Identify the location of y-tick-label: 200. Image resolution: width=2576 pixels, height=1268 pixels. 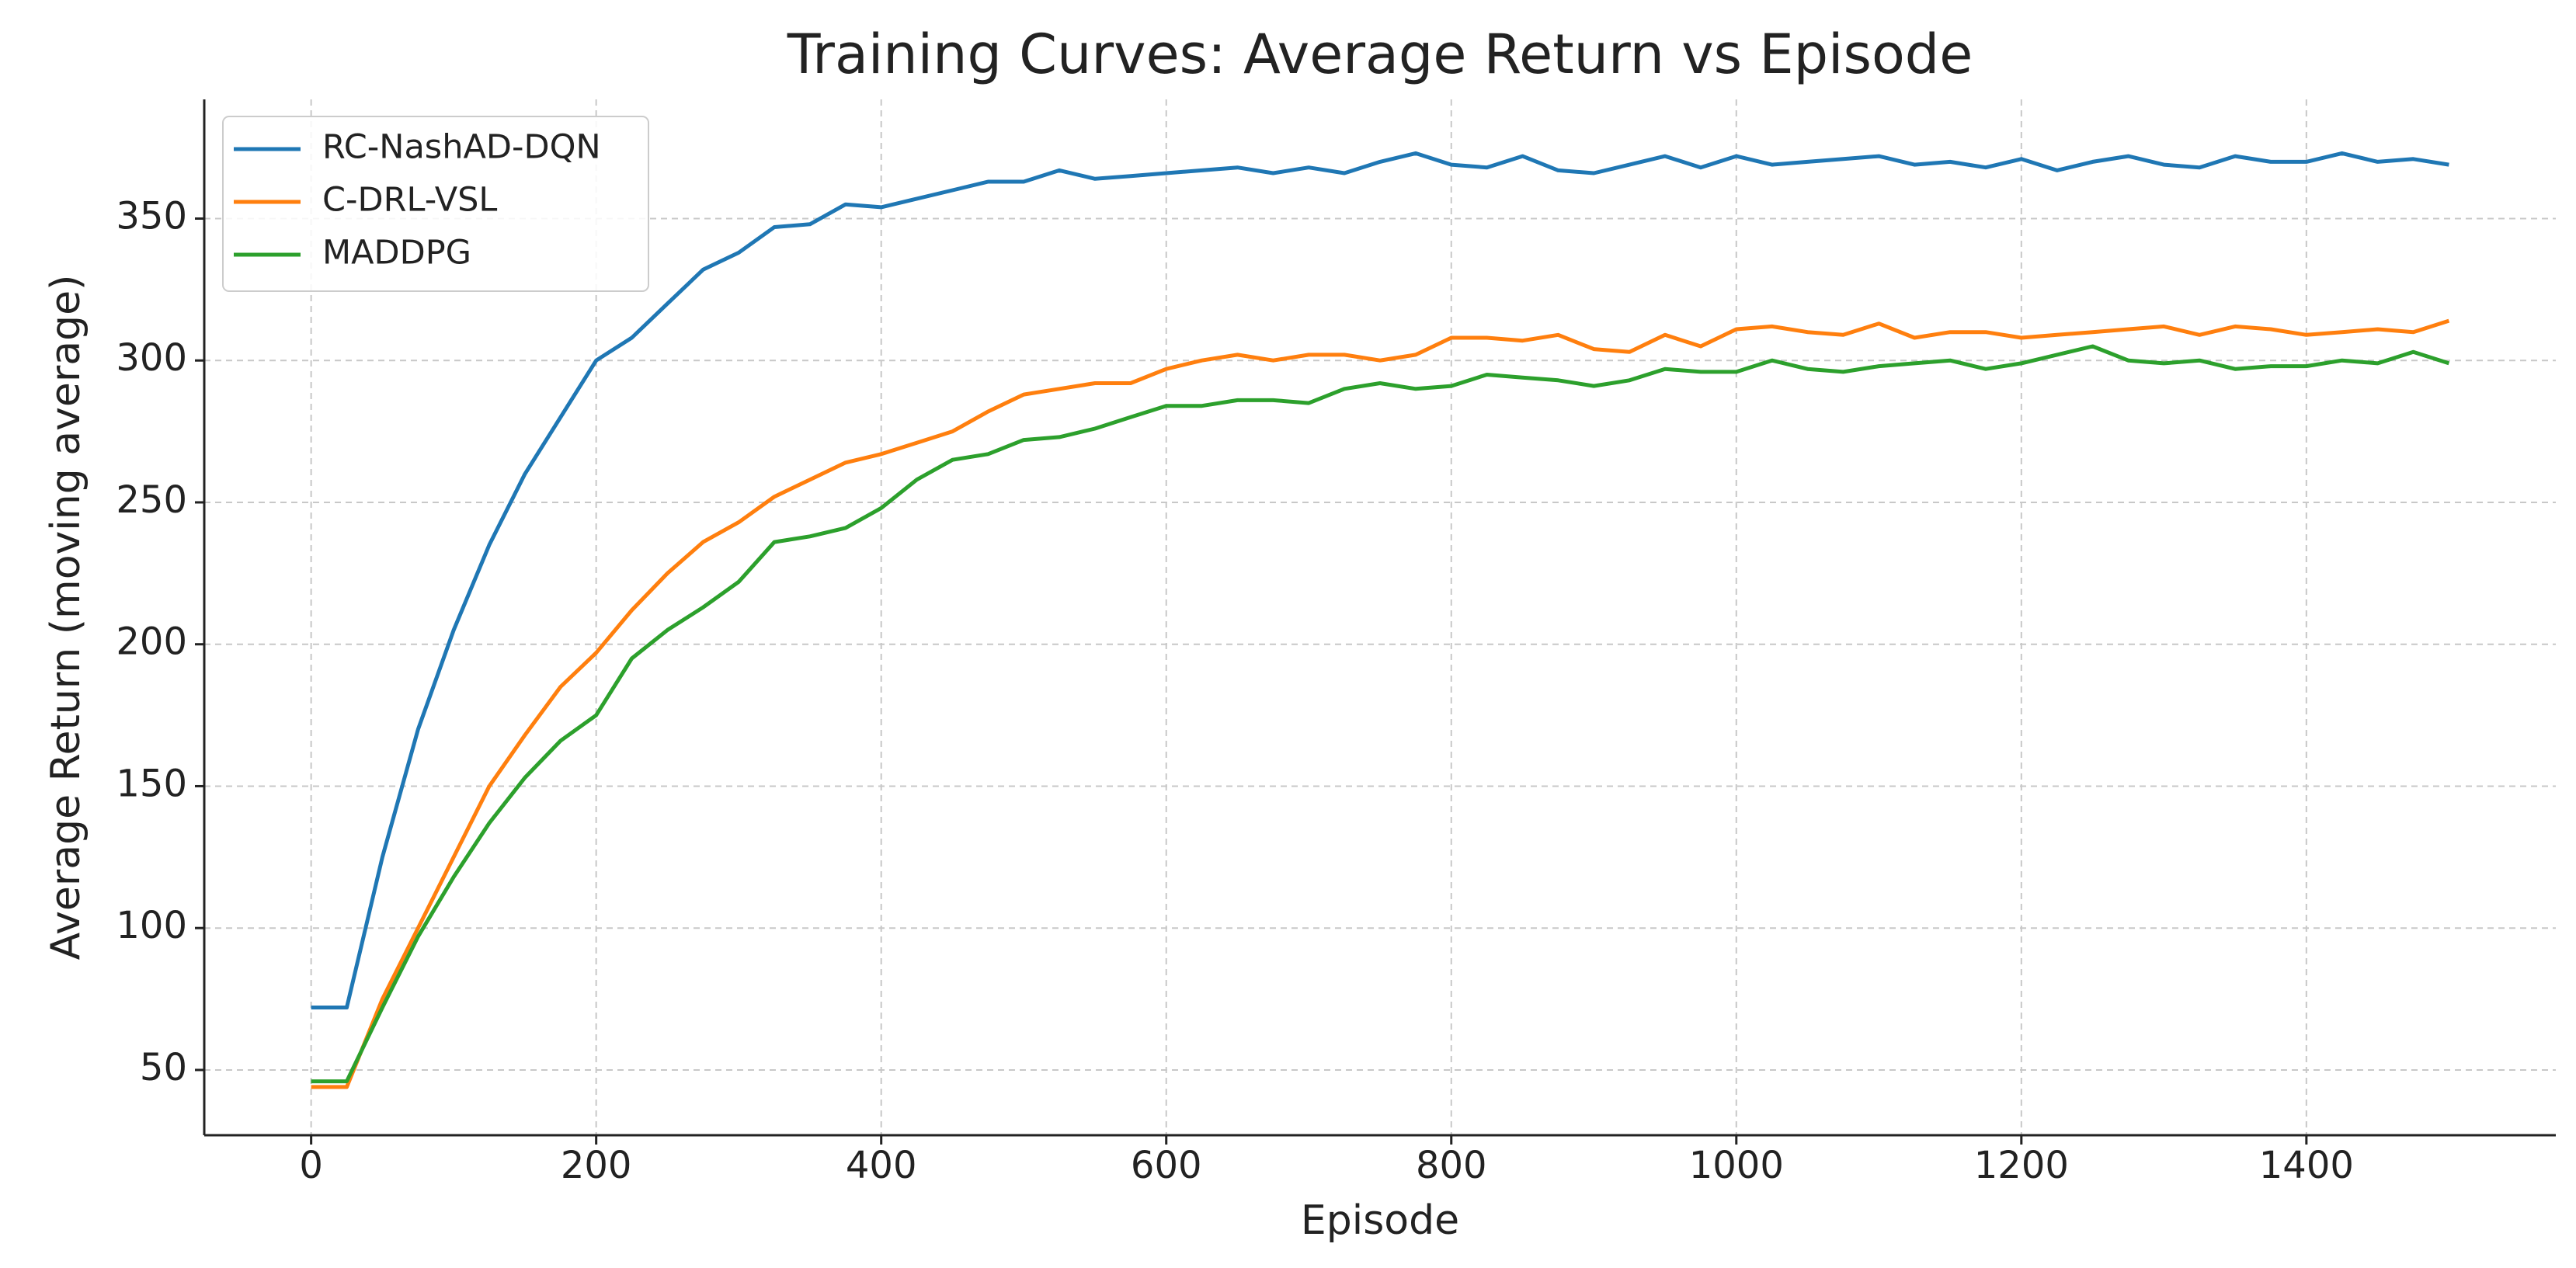
(151, 642).